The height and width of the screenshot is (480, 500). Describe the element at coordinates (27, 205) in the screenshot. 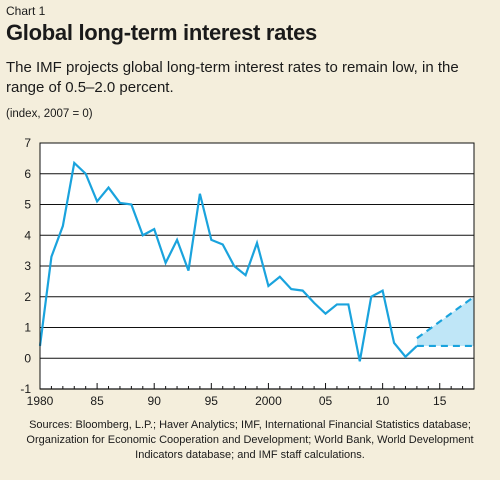

I see `y-tick-label: 5` at that location.